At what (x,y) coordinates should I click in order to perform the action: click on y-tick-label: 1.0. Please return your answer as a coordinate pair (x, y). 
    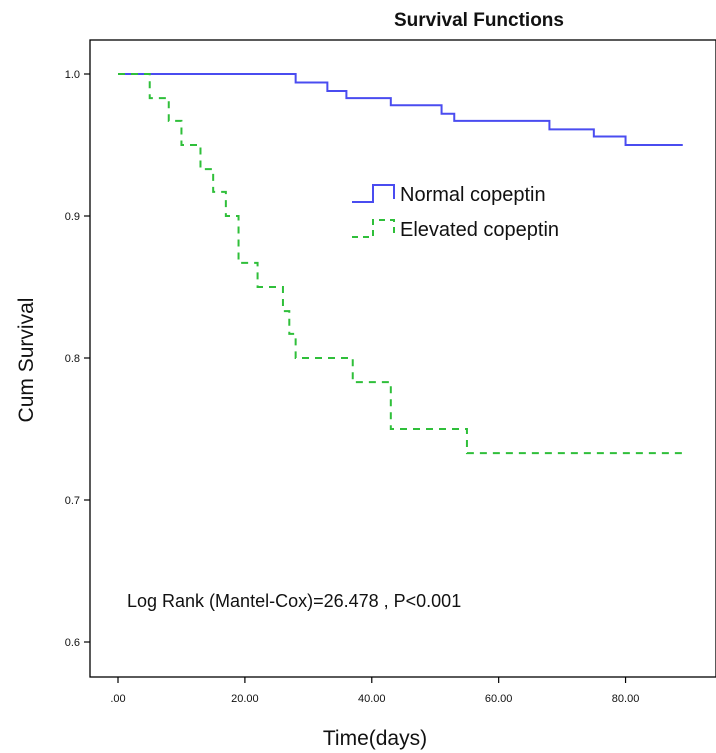
    Looking at the image, I should click on (72, 75).